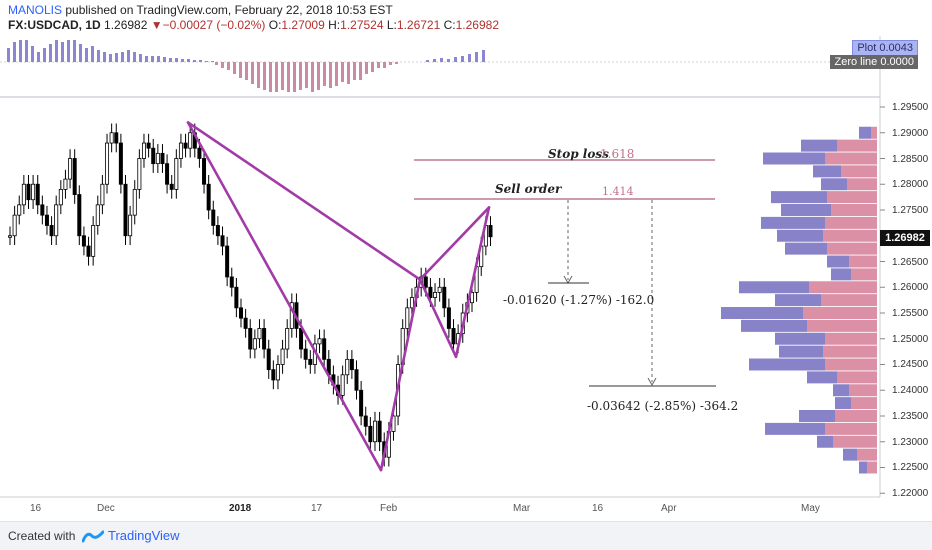 This screenshot has height=550, width=932. I want to click on price-tick: 1.24500, so click(910, 364).